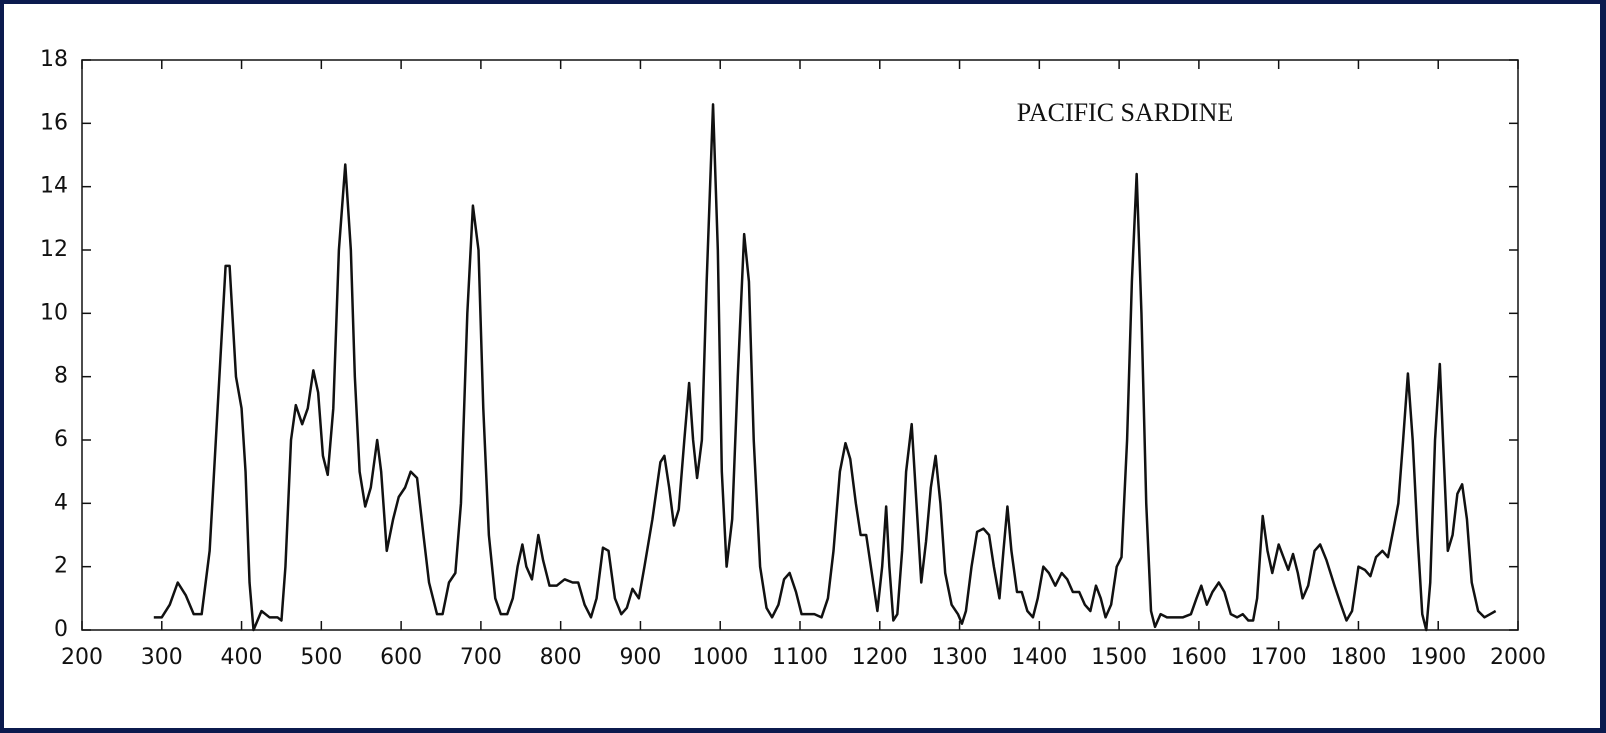 This screenshot has width=1606, height=733. What do you see at coordinates (1438, 657) in the screenshot?
I see `x-tick-label: 1900` at bounding box center [1438, 657].